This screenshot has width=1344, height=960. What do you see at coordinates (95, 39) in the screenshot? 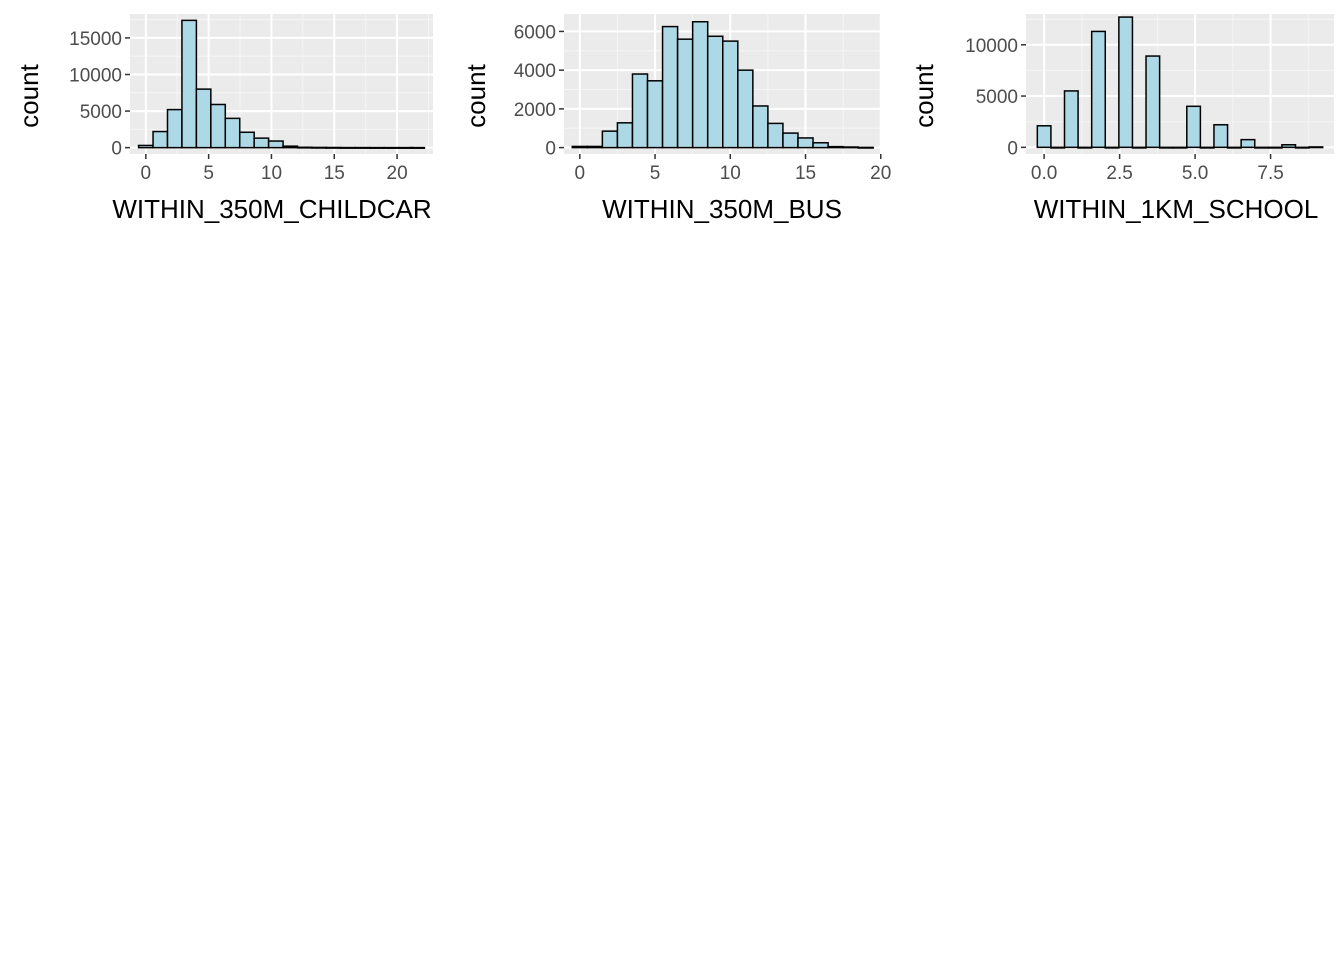
I see `y-tick-label: 15000` at bounding box center [95, 39].